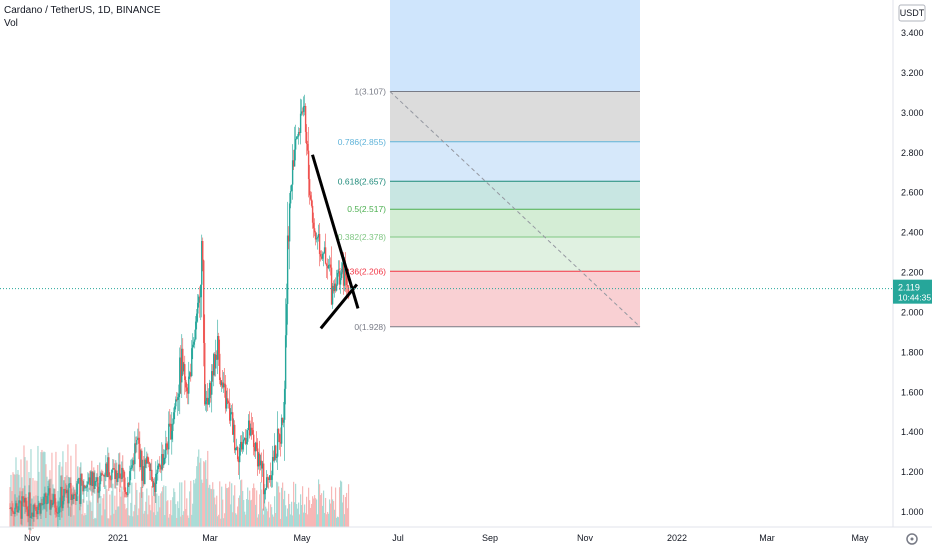  I want to click on x-tick-label: Nov, so click(32, 538).